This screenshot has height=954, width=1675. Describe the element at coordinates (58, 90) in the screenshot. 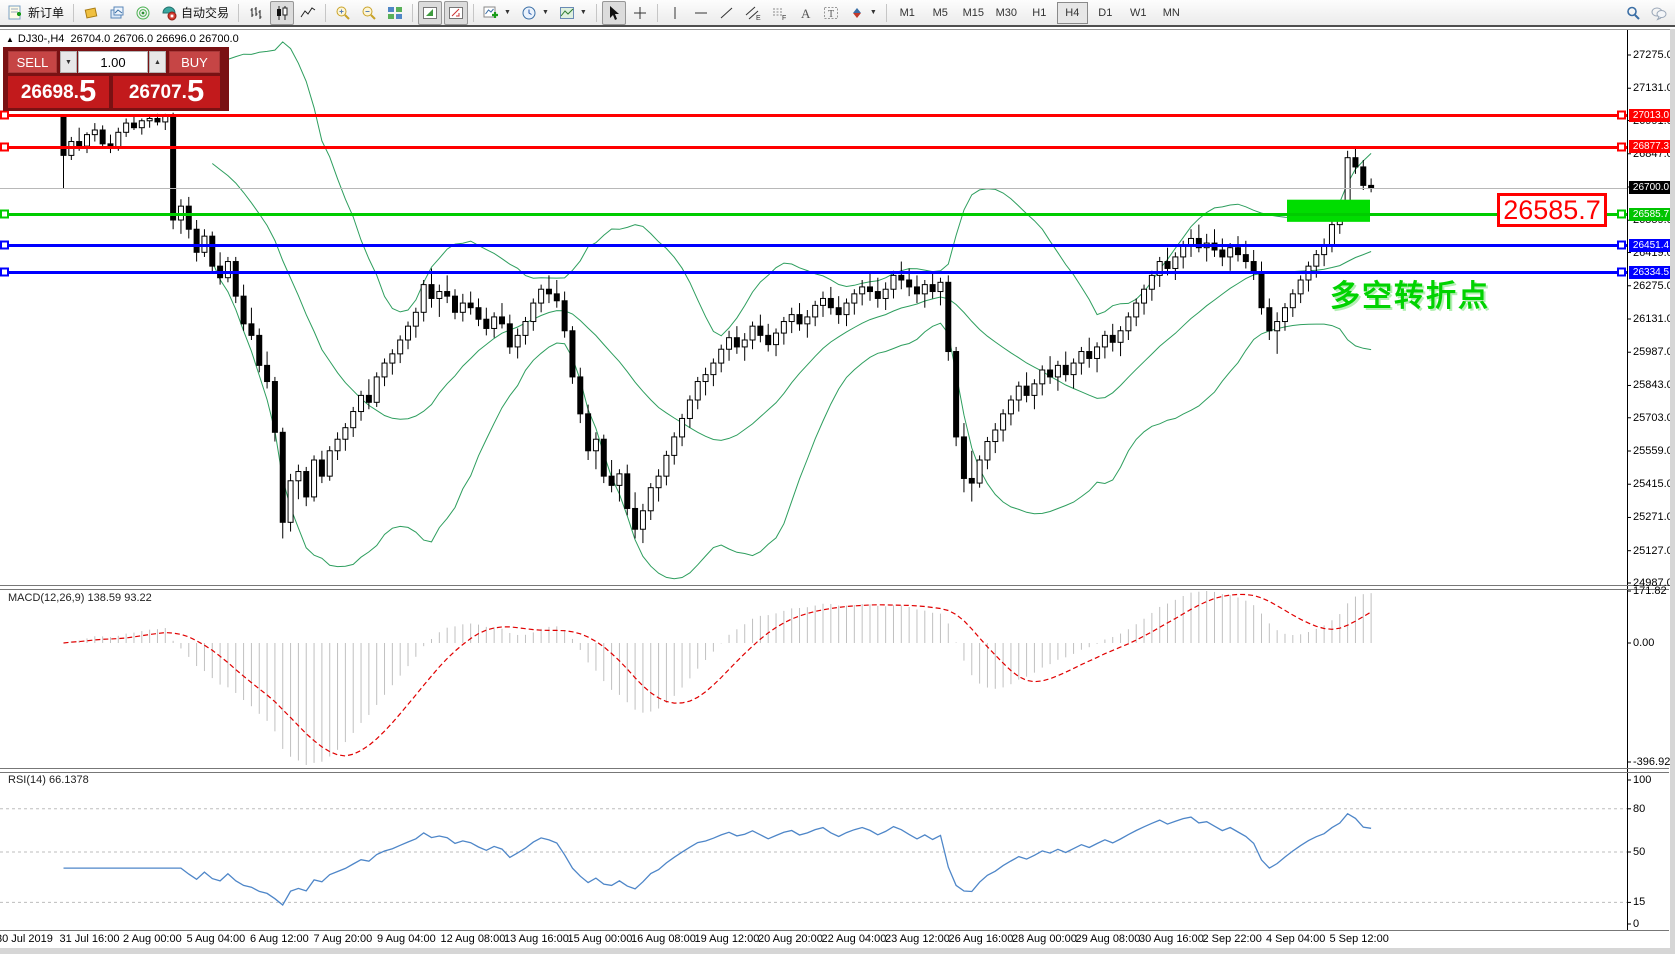

I see `sell-price-tile: 26698. 5` at that location.